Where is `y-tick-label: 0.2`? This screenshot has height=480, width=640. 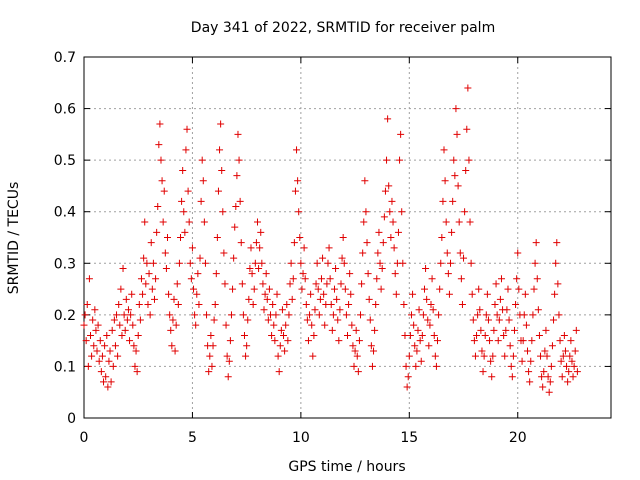 y-tick-label: 0.2 is located at coordinates (65, 316).